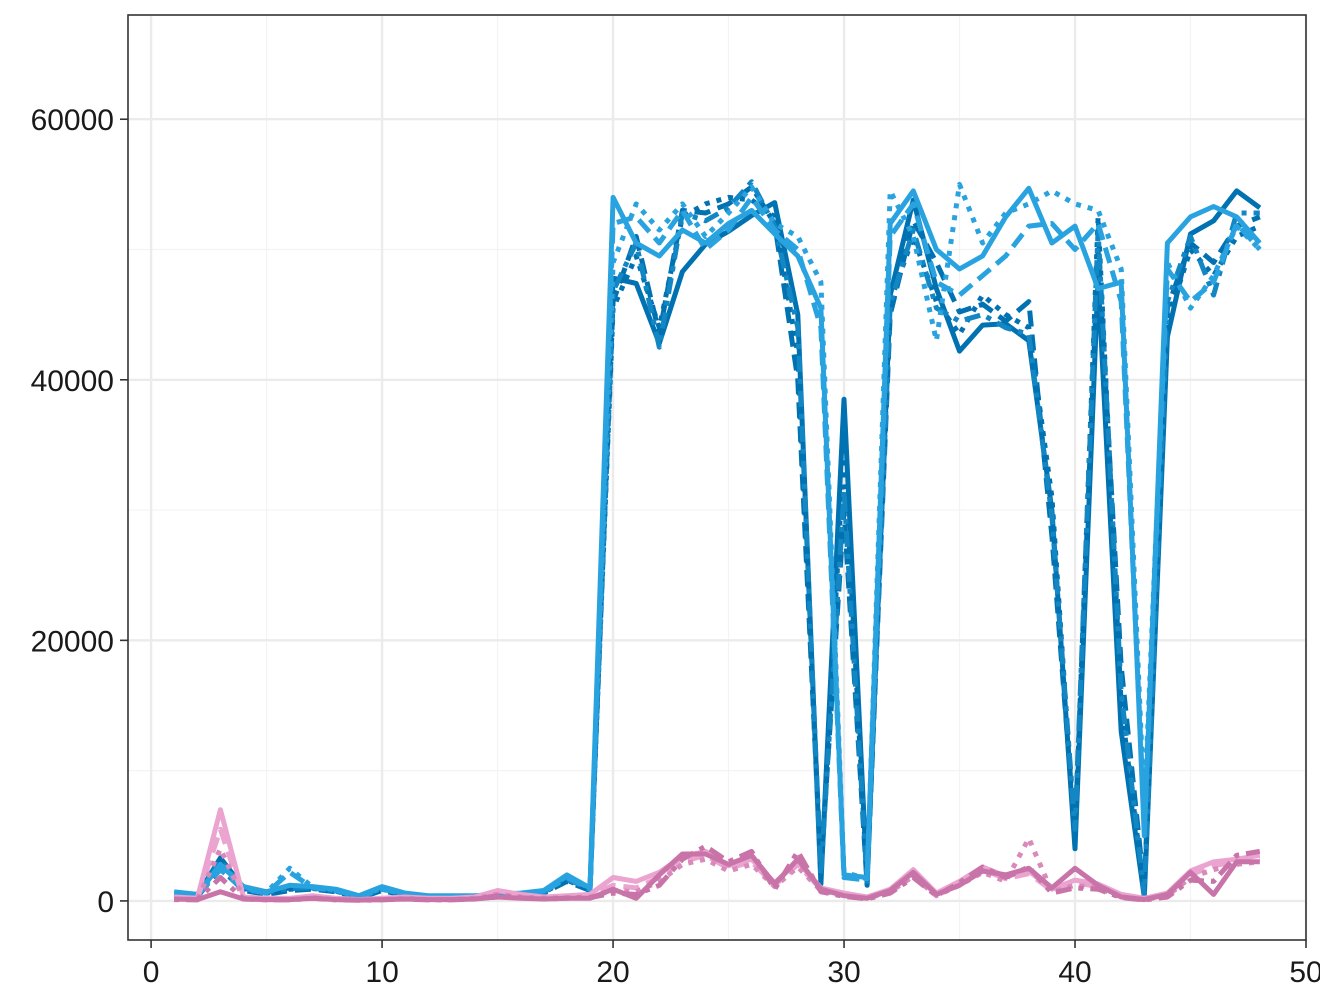 This screenshot has width=1320, height=988. What do you see at coordinates (843, 972) in the screenshot?
I see `x-tick-label: 30` at bounding box center [843, 972].